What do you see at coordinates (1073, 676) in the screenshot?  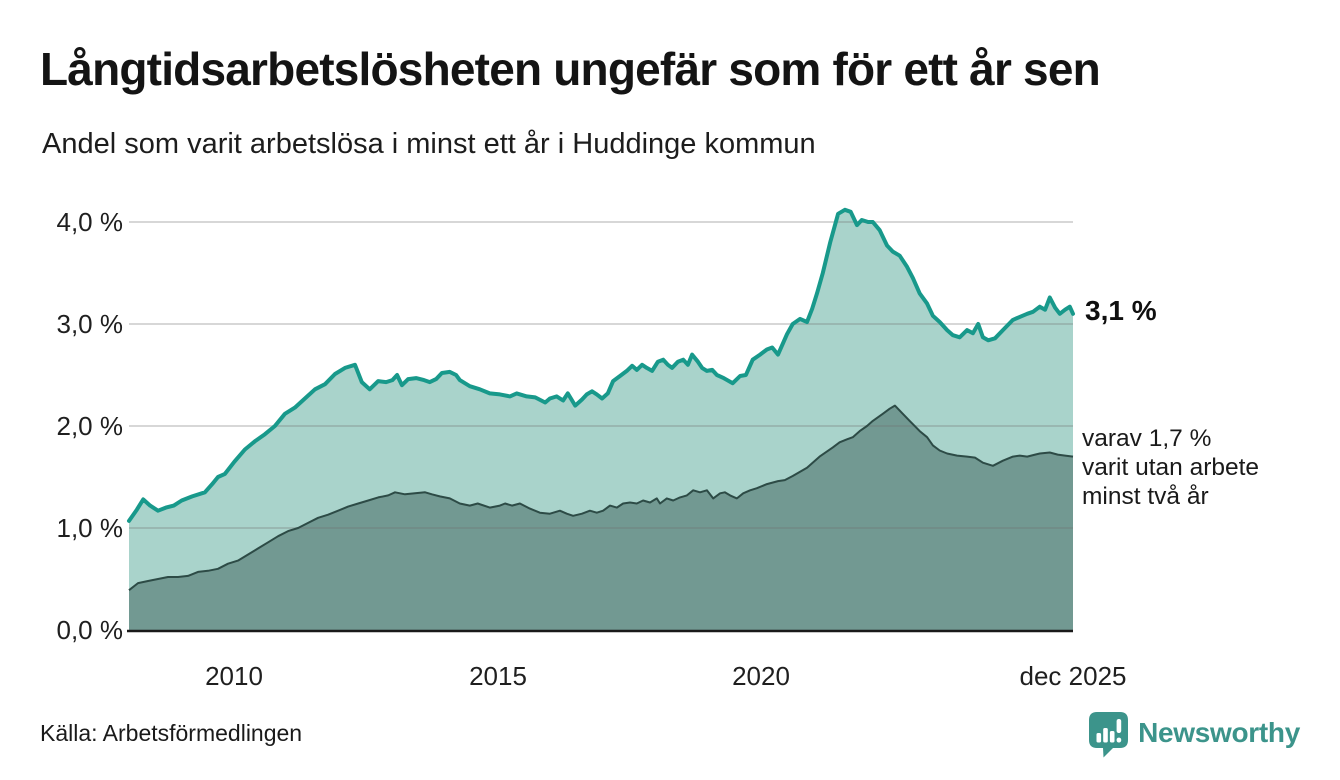 I see `x-tick-label: dec 2025` at bounding box center [1073, 676].